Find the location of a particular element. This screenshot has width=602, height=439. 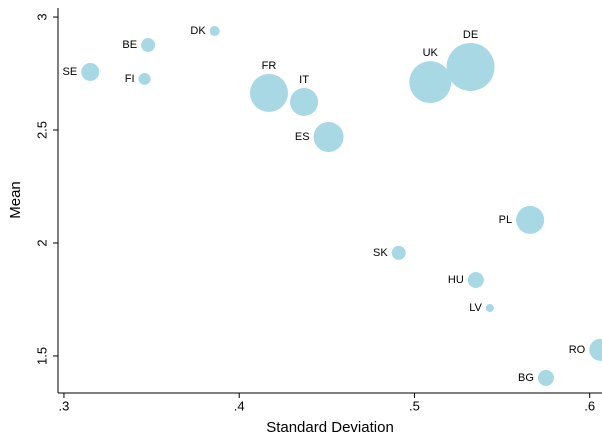

point-label: ES is located at coordinates (302, 137).